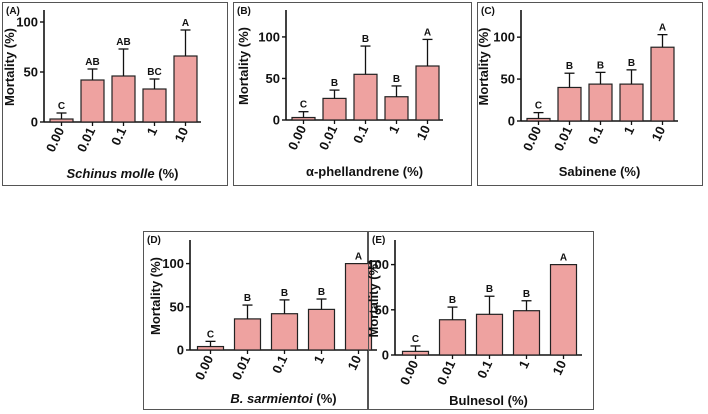  I want to click on x-axis-title: Schinus molle (%), so click(123, 173).